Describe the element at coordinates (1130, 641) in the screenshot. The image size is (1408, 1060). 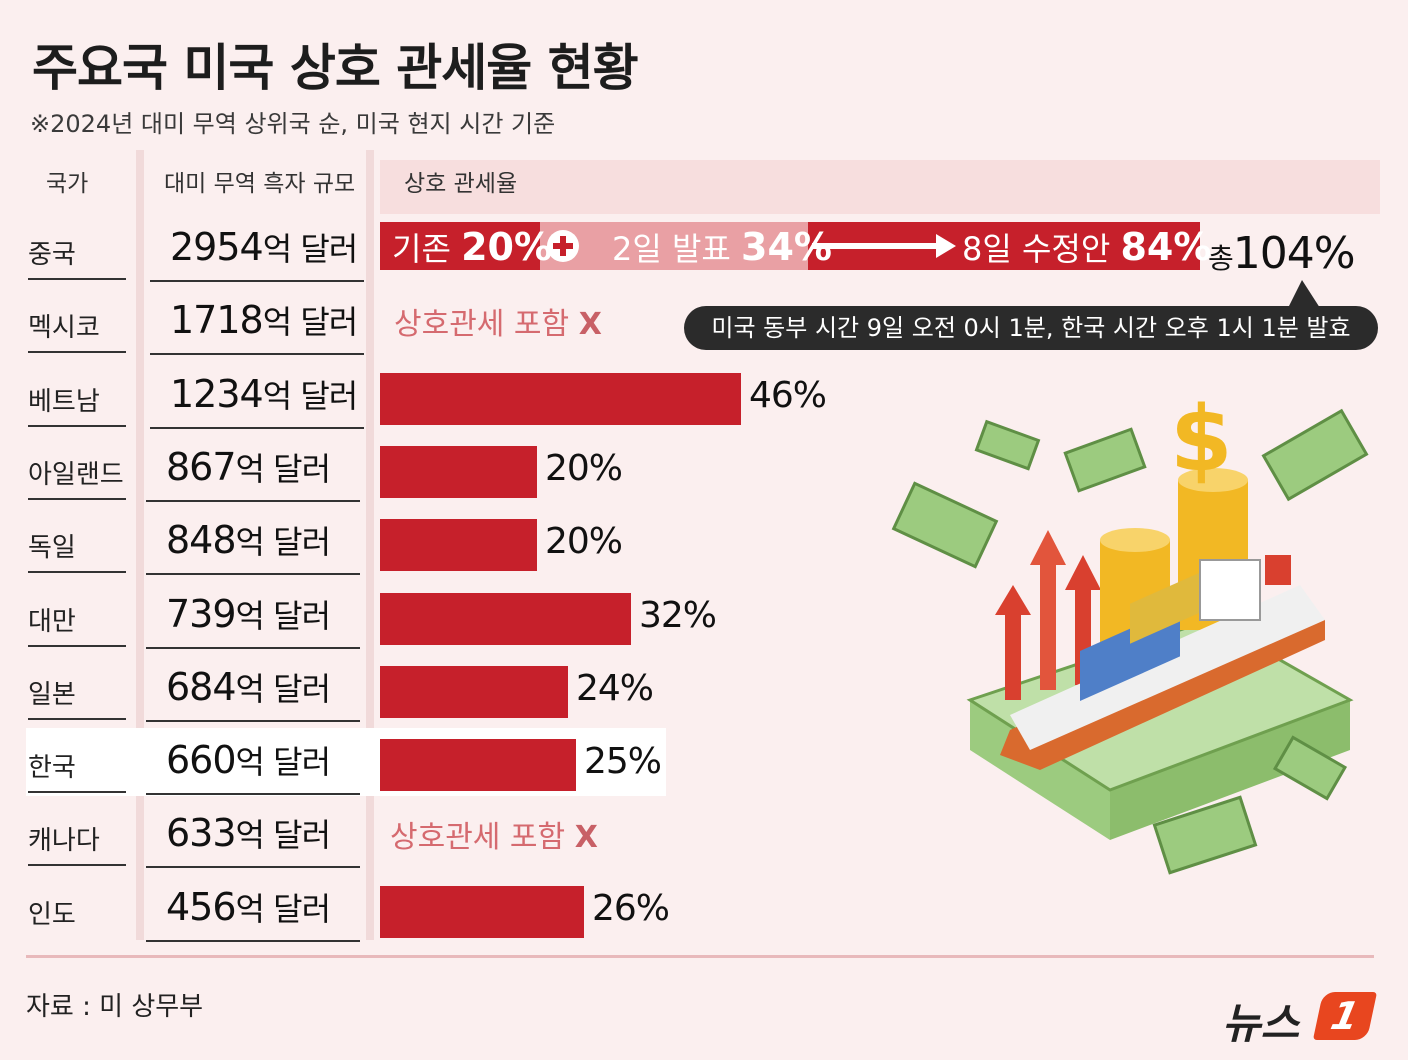
I see `banknote-icon` at that location.